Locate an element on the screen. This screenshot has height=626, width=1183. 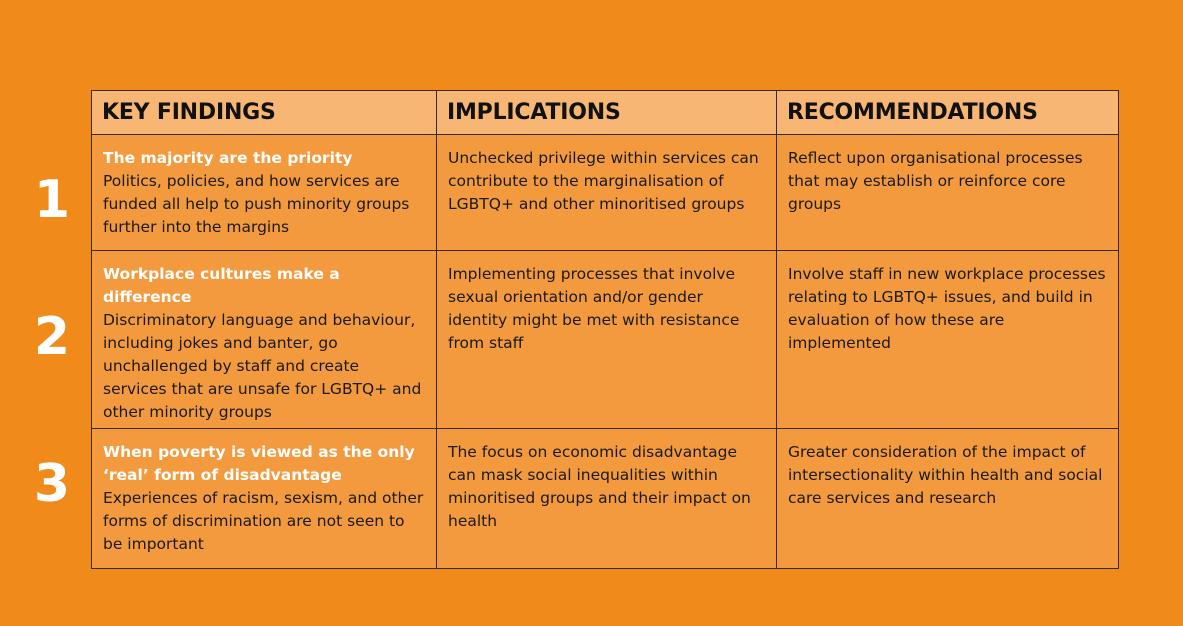
finding-title: Workplace cultures make a difference is located at coordinates (221, 285).